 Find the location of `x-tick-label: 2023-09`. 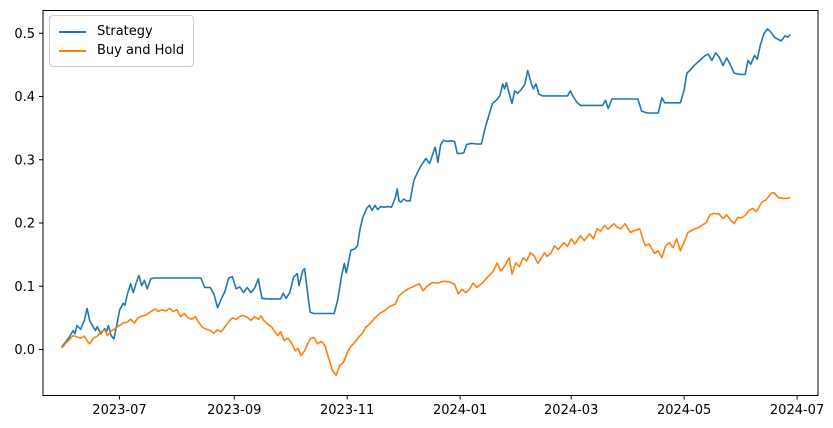

x-tick-label: 2023-09 is located at coordinates (234, 410).